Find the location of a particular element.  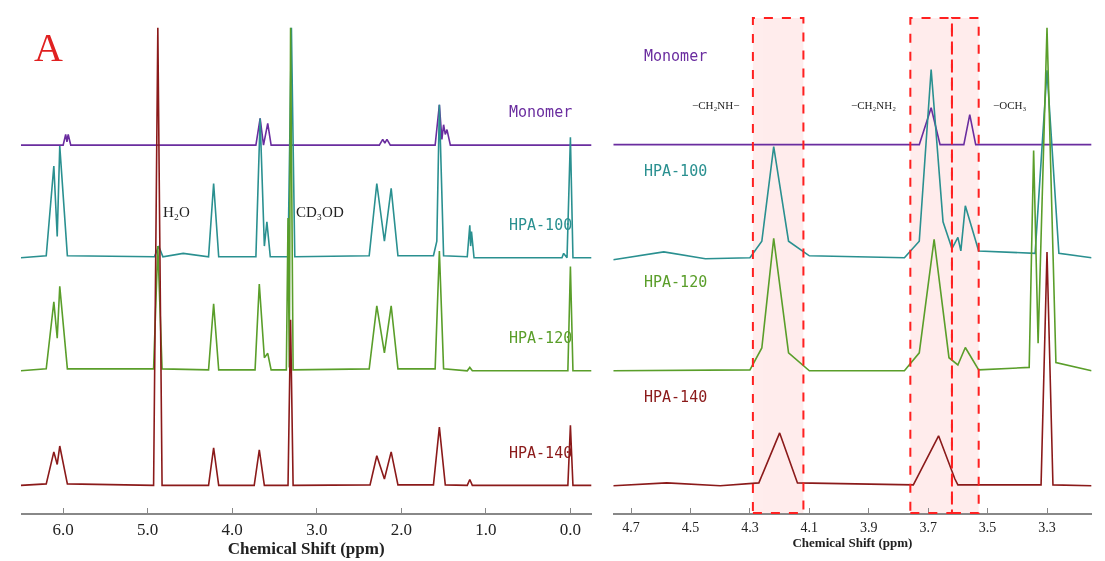

x-tick-label: 6.0 is located at coordinates (63, 530).